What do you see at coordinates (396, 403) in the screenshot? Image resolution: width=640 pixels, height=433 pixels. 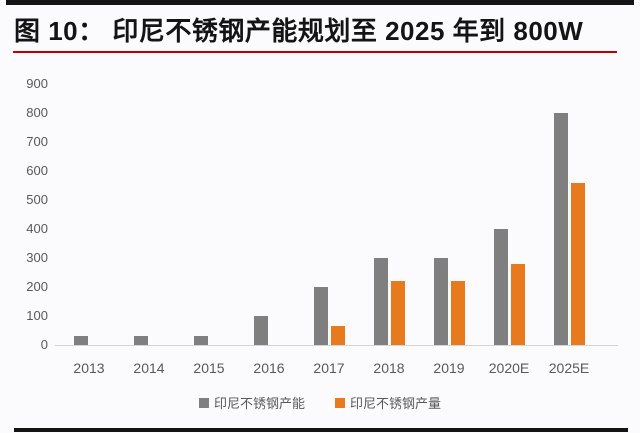 I see `legend-label-output: 印尼不锈钢产量` at bounding box center [396, 403].